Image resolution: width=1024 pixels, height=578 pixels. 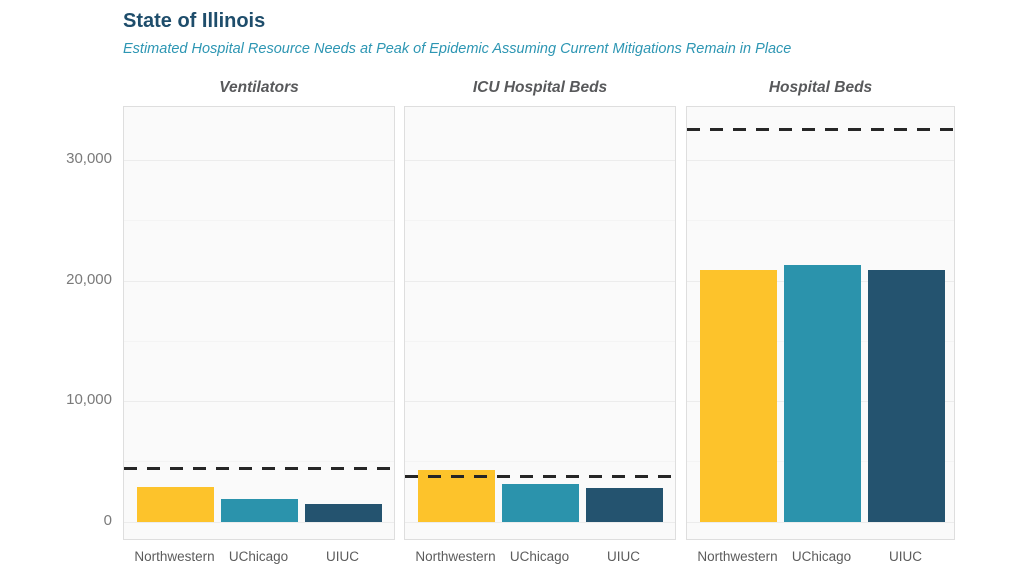 I want to click on chart-title: State of Illinois, so click(x=194, y=21).